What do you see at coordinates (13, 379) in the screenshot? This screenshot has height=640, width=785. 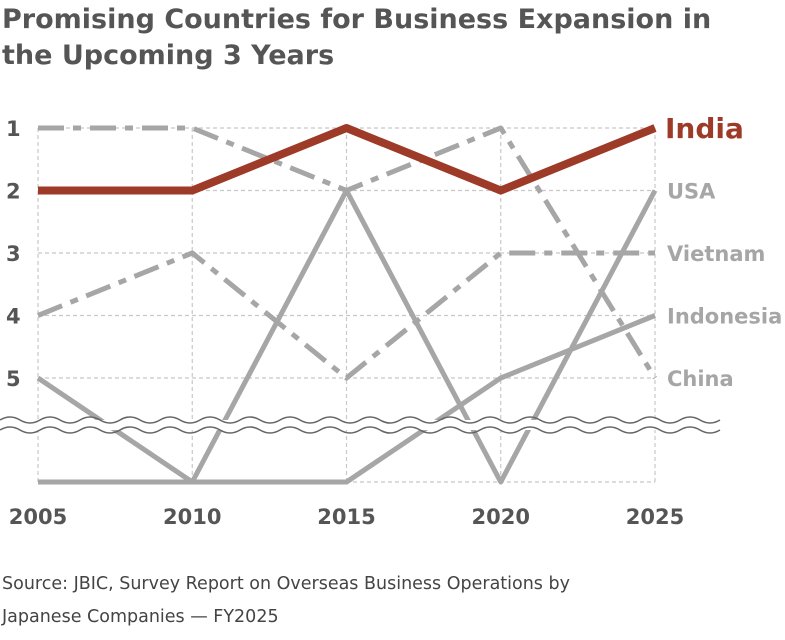 I see `y-tick-label: 5` at bounding box center [13, 379].